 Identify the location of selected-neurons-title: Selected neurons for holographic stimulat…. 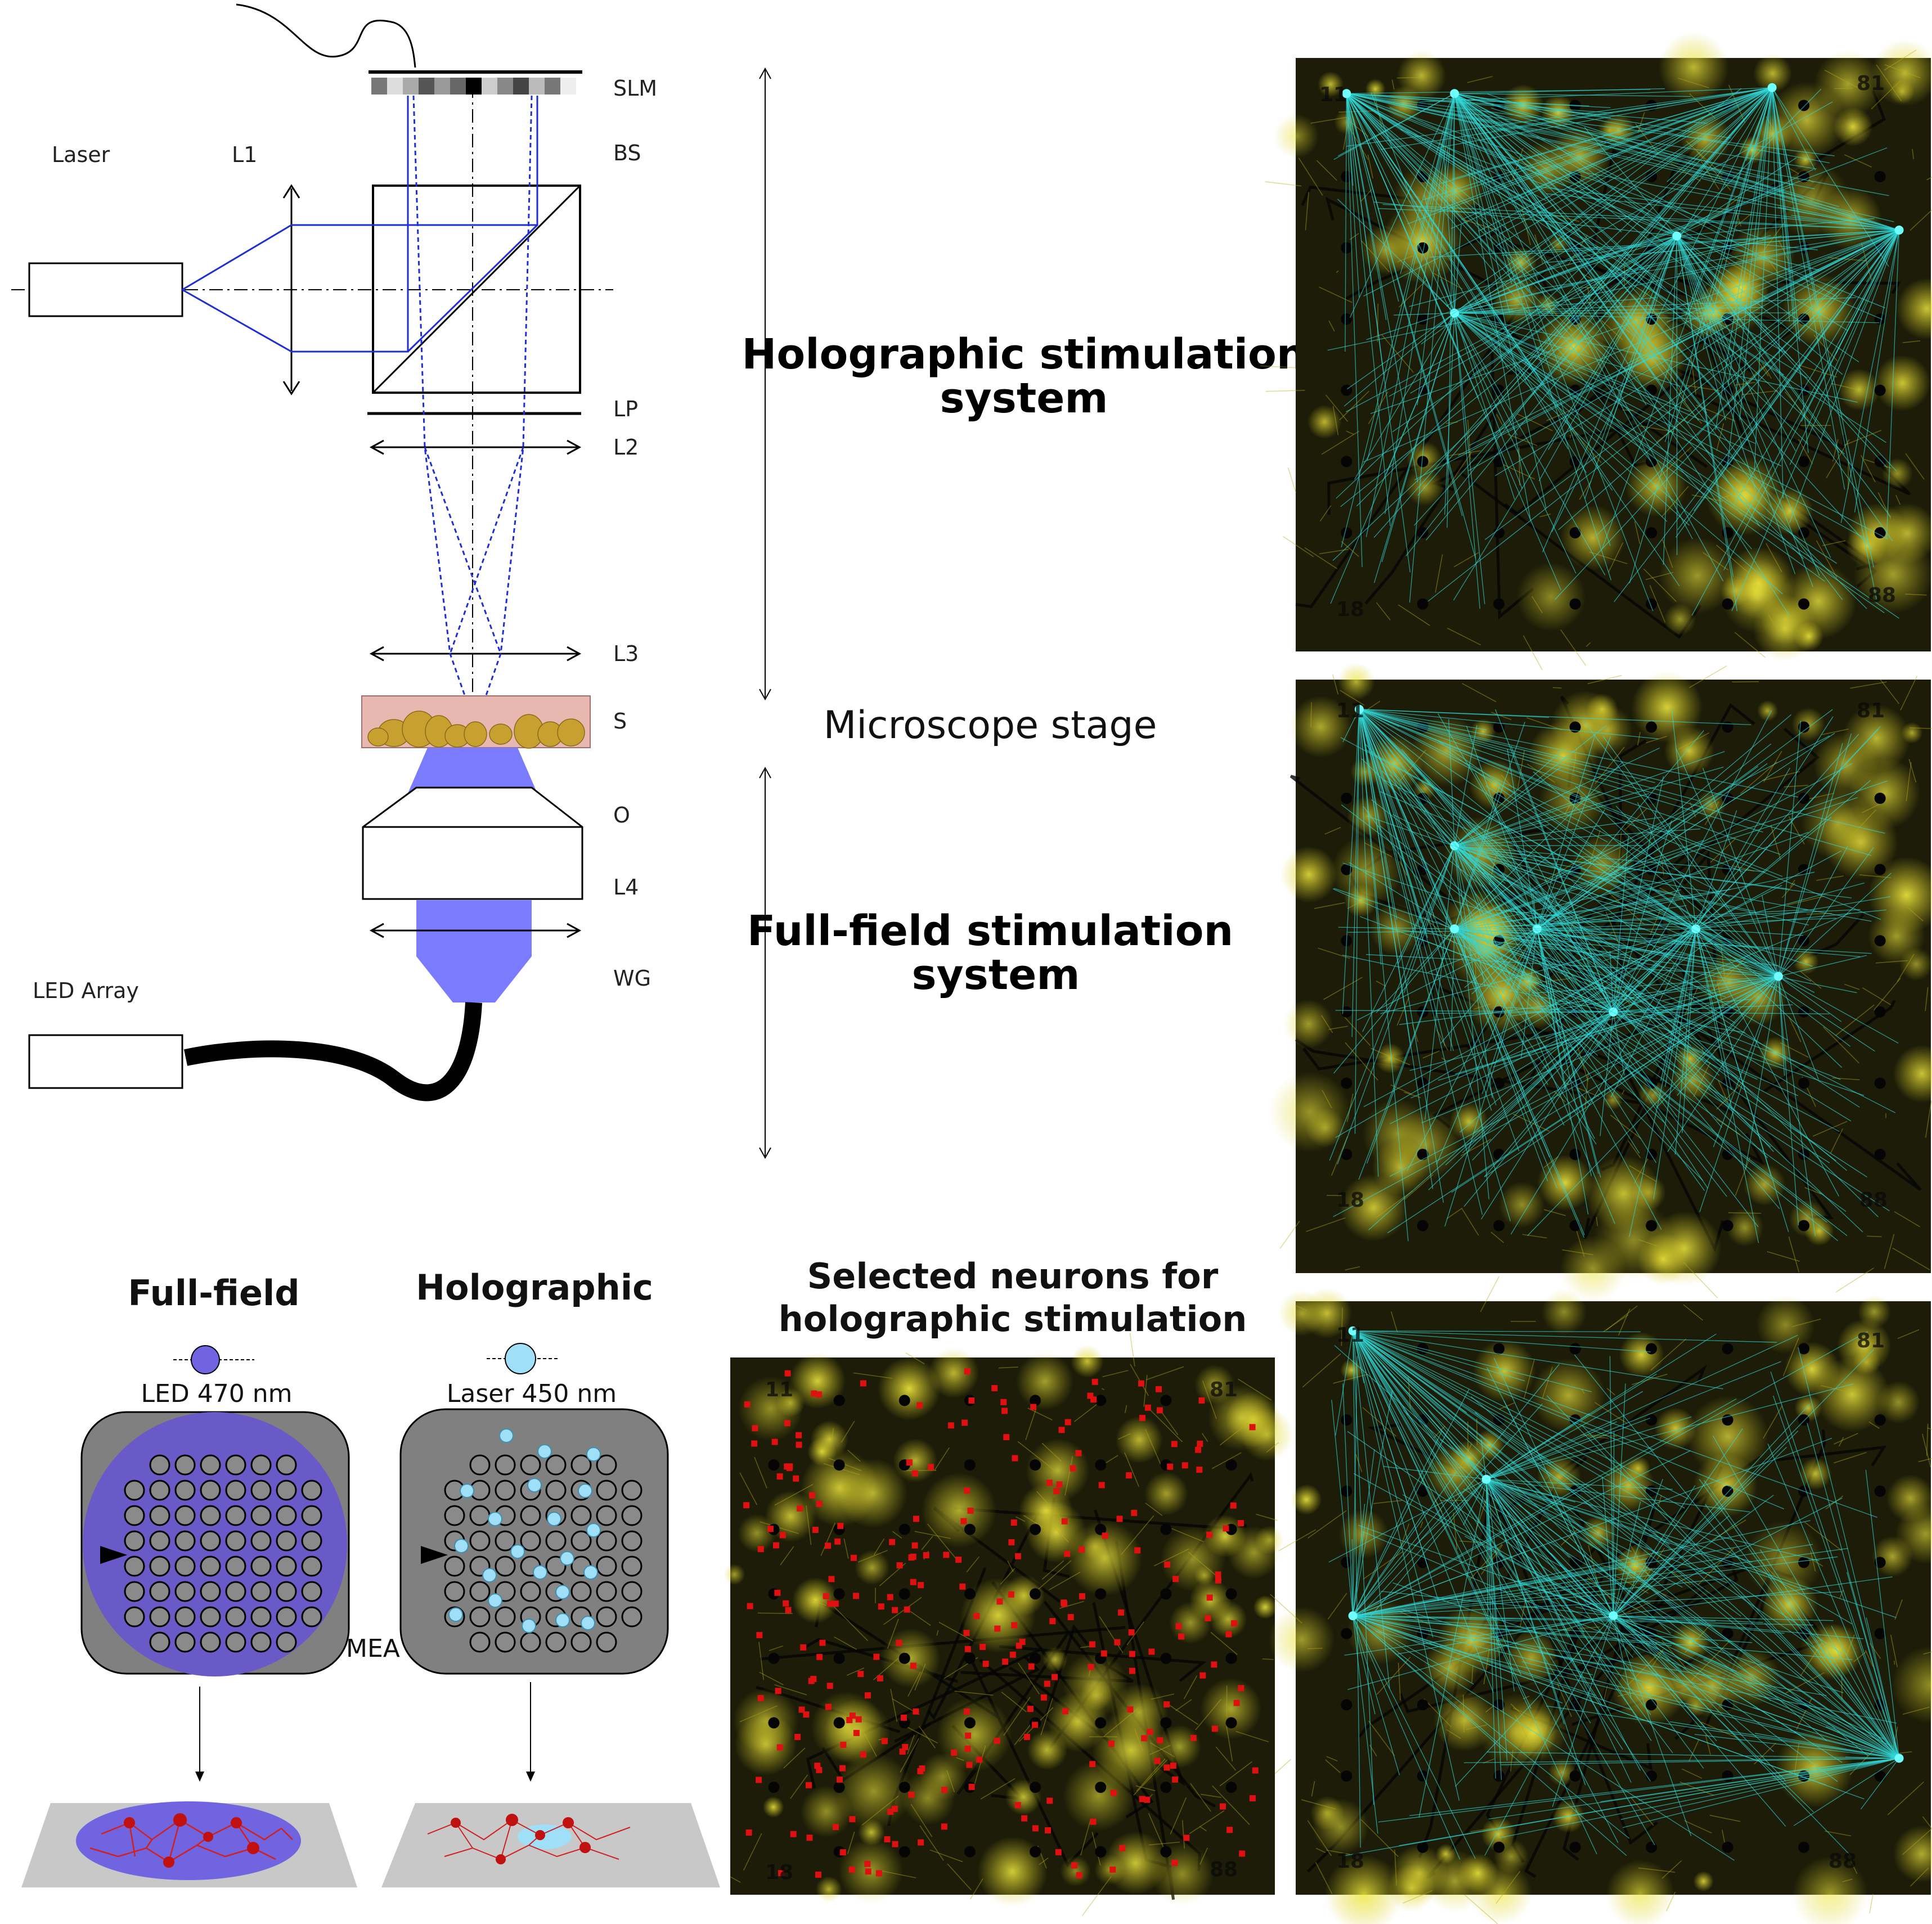
(1013, 1298).